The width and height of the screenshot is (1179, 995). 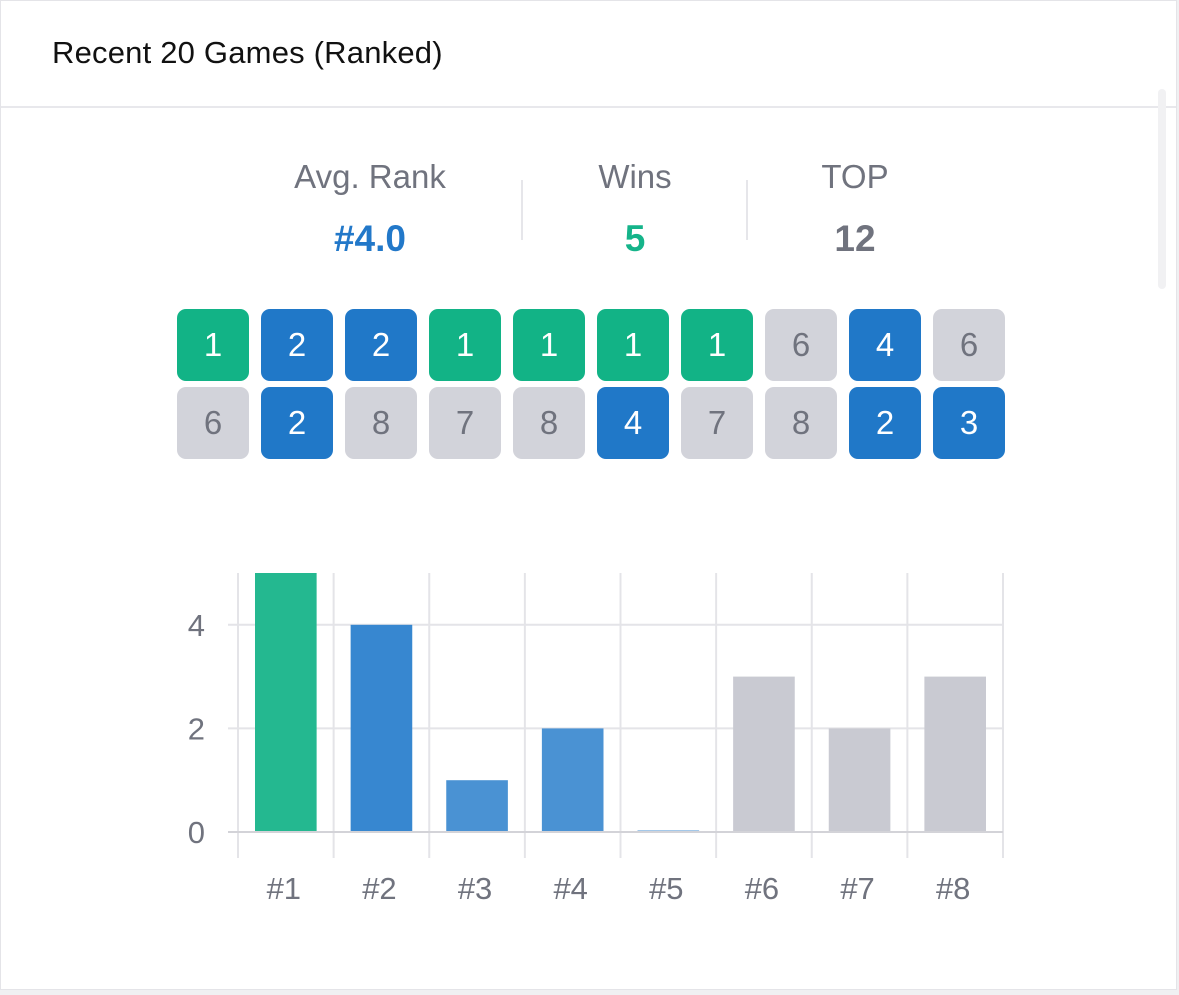 What do you see at coordinates (953, 888) in the screenshot?
I see `x-tick-label: #8` at bounding box center [953, 888].